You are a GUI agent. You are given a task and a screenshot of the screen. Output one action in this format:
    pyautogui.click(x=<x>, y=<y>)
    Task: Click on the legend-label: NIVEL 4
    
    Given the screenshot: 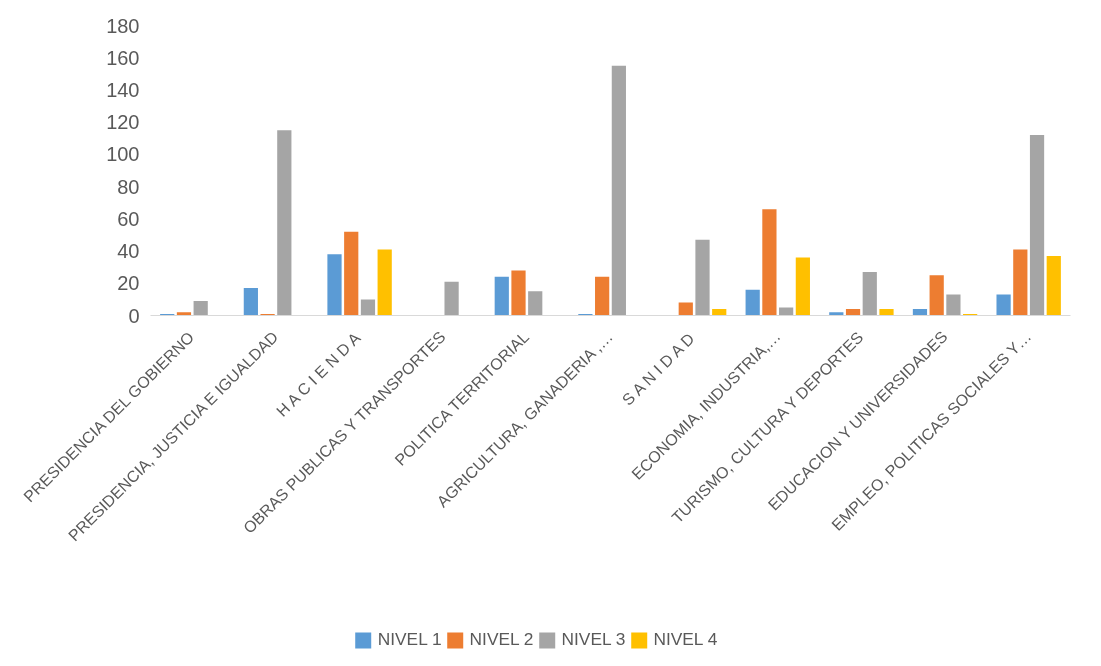 What is the action you would take?
    pyautogui.click(x=685, y=639)
    